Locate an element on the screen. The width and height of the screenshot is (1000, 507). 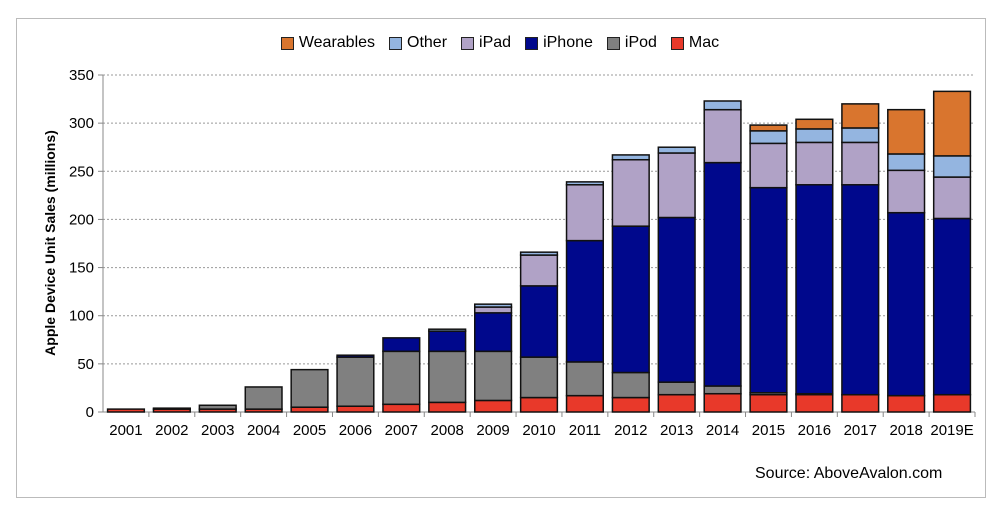
bar-wearables-2016 is located at coordinates (814, 124).